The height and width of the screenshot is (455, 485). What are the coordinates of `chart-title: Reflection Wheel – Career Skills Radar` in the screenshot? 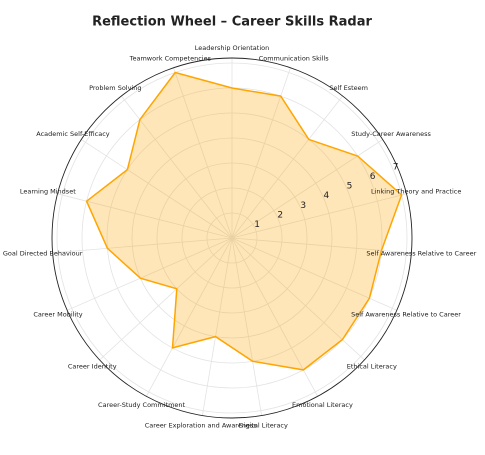 It's located at (232, 22).